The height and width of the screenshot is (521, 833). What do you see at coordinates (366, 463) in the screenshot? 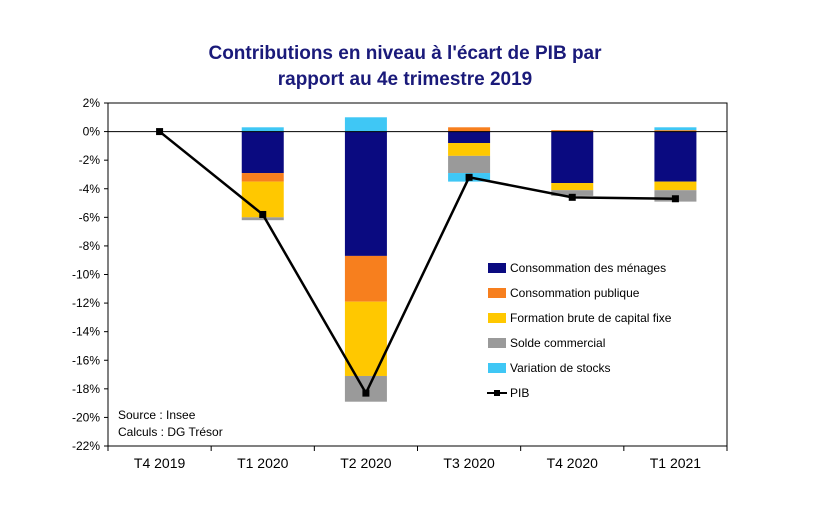
I see `x-tick-label: T2 2020` at bounding box center [366, 463].